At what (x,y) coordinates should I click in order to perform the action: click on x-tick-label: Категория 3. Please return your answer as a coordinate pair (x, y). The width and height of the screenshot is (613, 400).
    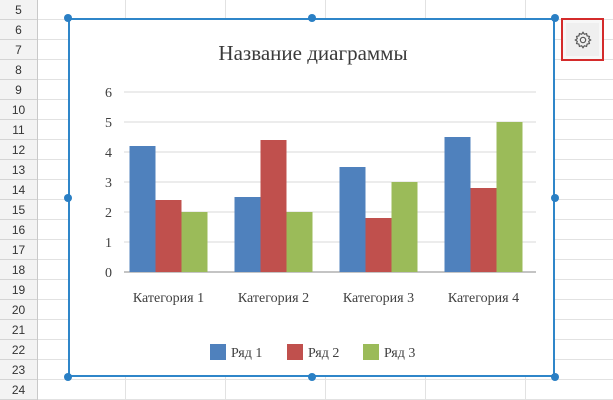
    Looking at the image, I should click on (378, 298).